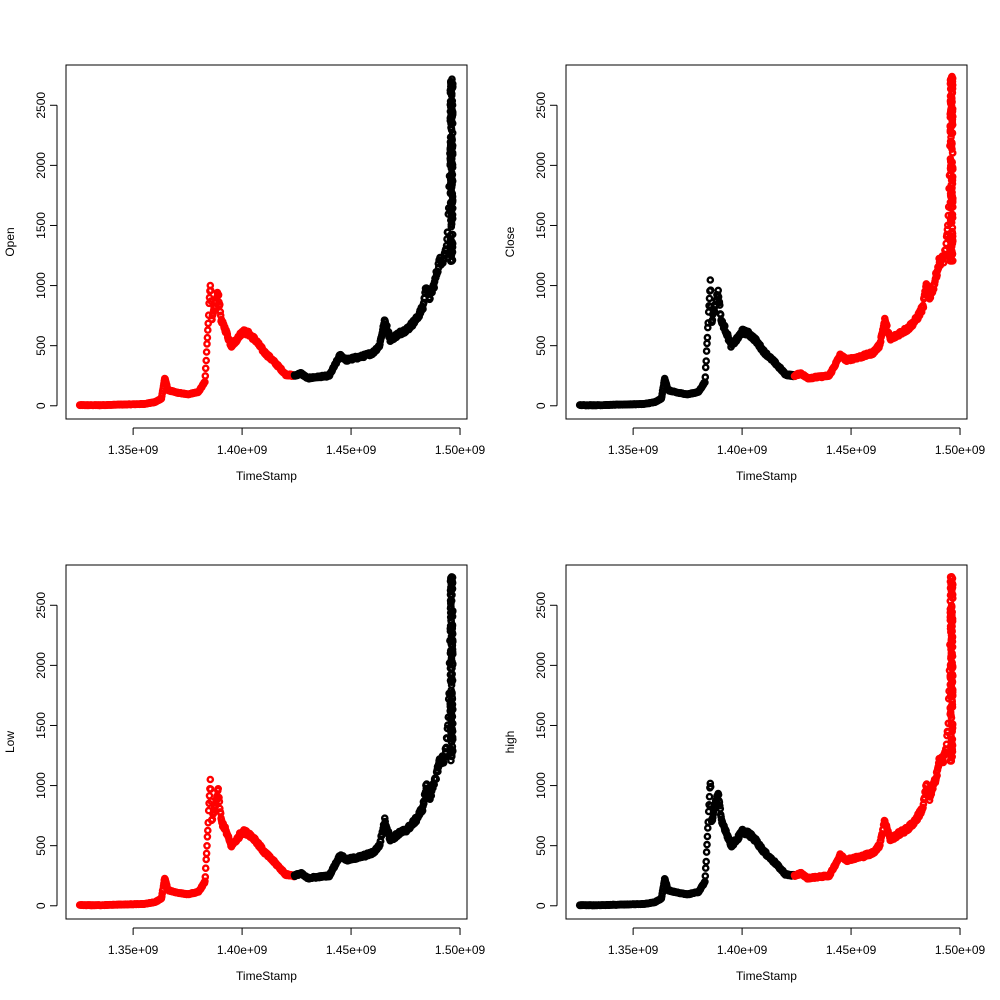 The image size is (1000, 1000). I want to click on plot-frame, so click(766, 742).